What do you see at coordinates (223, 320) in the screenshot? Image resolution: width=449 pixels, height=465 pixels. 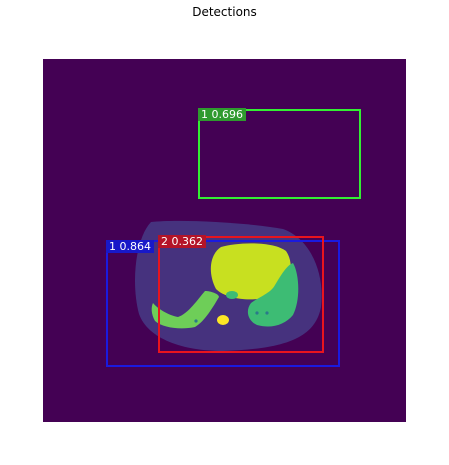 I see `spine-organ` at bounding box center [223, 320].